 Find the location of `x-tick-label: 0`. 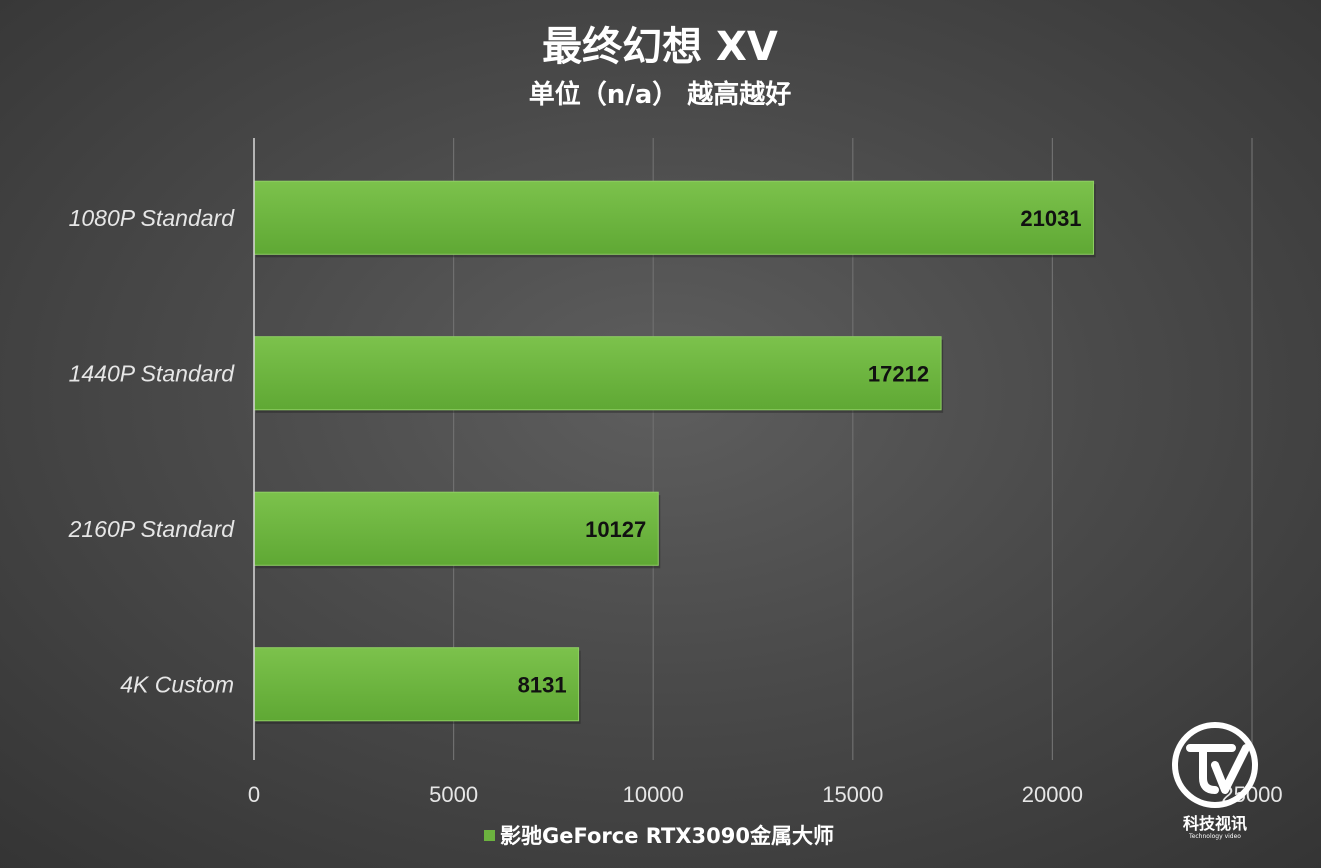

x-tick-label: 0 is located at coordinates (254, 794).